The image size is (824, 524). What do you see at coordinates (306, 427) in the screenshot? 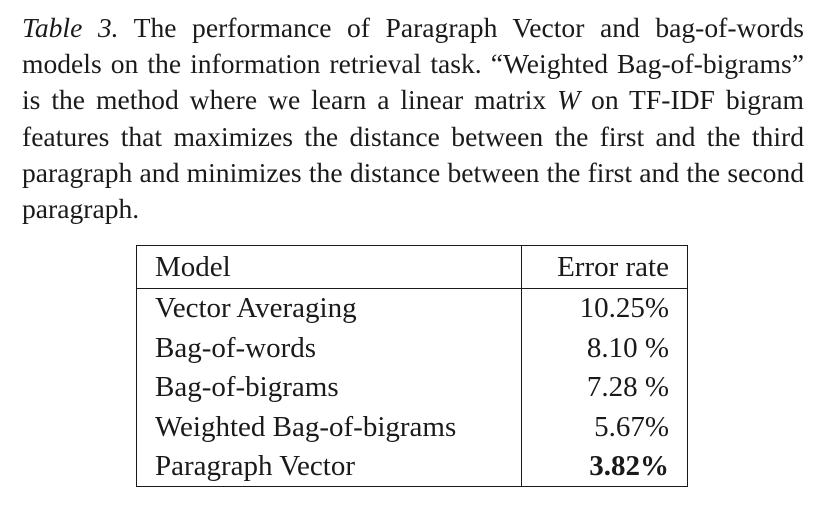
I see `row-model: Weighted Bag-of-bigrams` at bounding box center [306, 427].